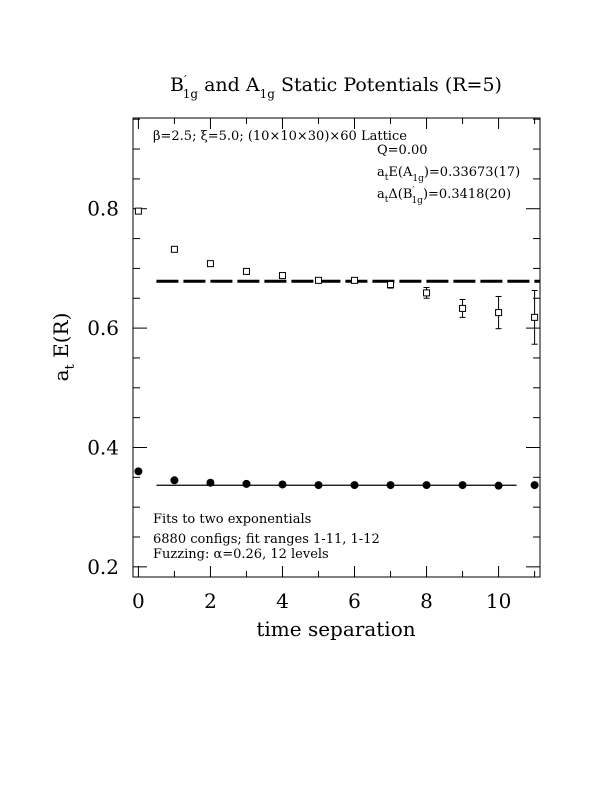 This screenshot has height=792, width=612. What do you see at coordinates (138, 601) in the screenshot?
I see `x-tick-label: 0` at bounding box center [138, 601].